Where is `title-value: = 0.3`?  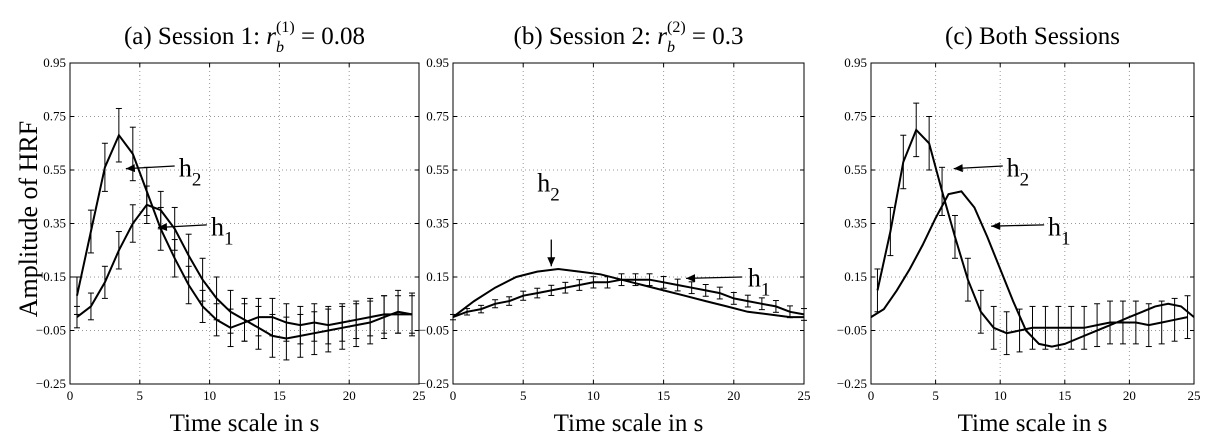 title-value: = 0.3 is located at coordinates (715, 36).